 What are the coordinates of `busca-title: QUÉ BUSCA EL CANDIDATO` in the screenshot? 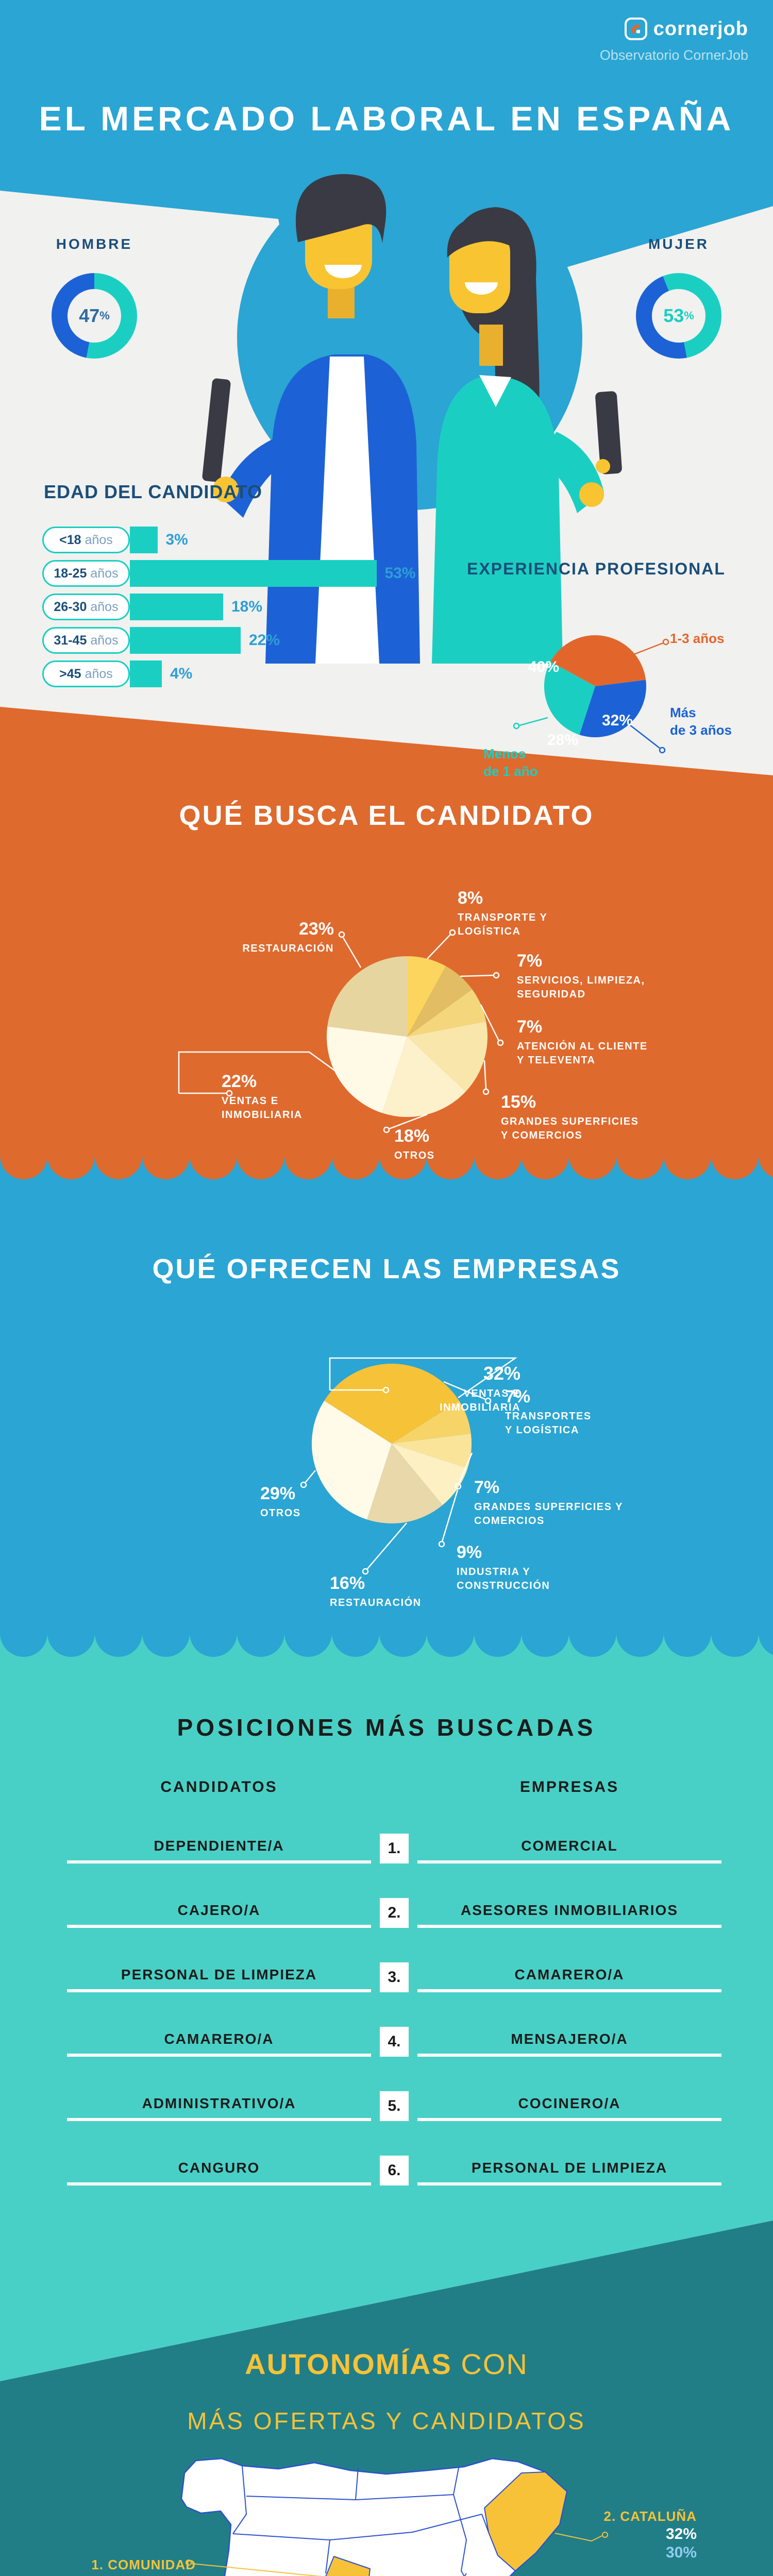 It's located at (386, 815).